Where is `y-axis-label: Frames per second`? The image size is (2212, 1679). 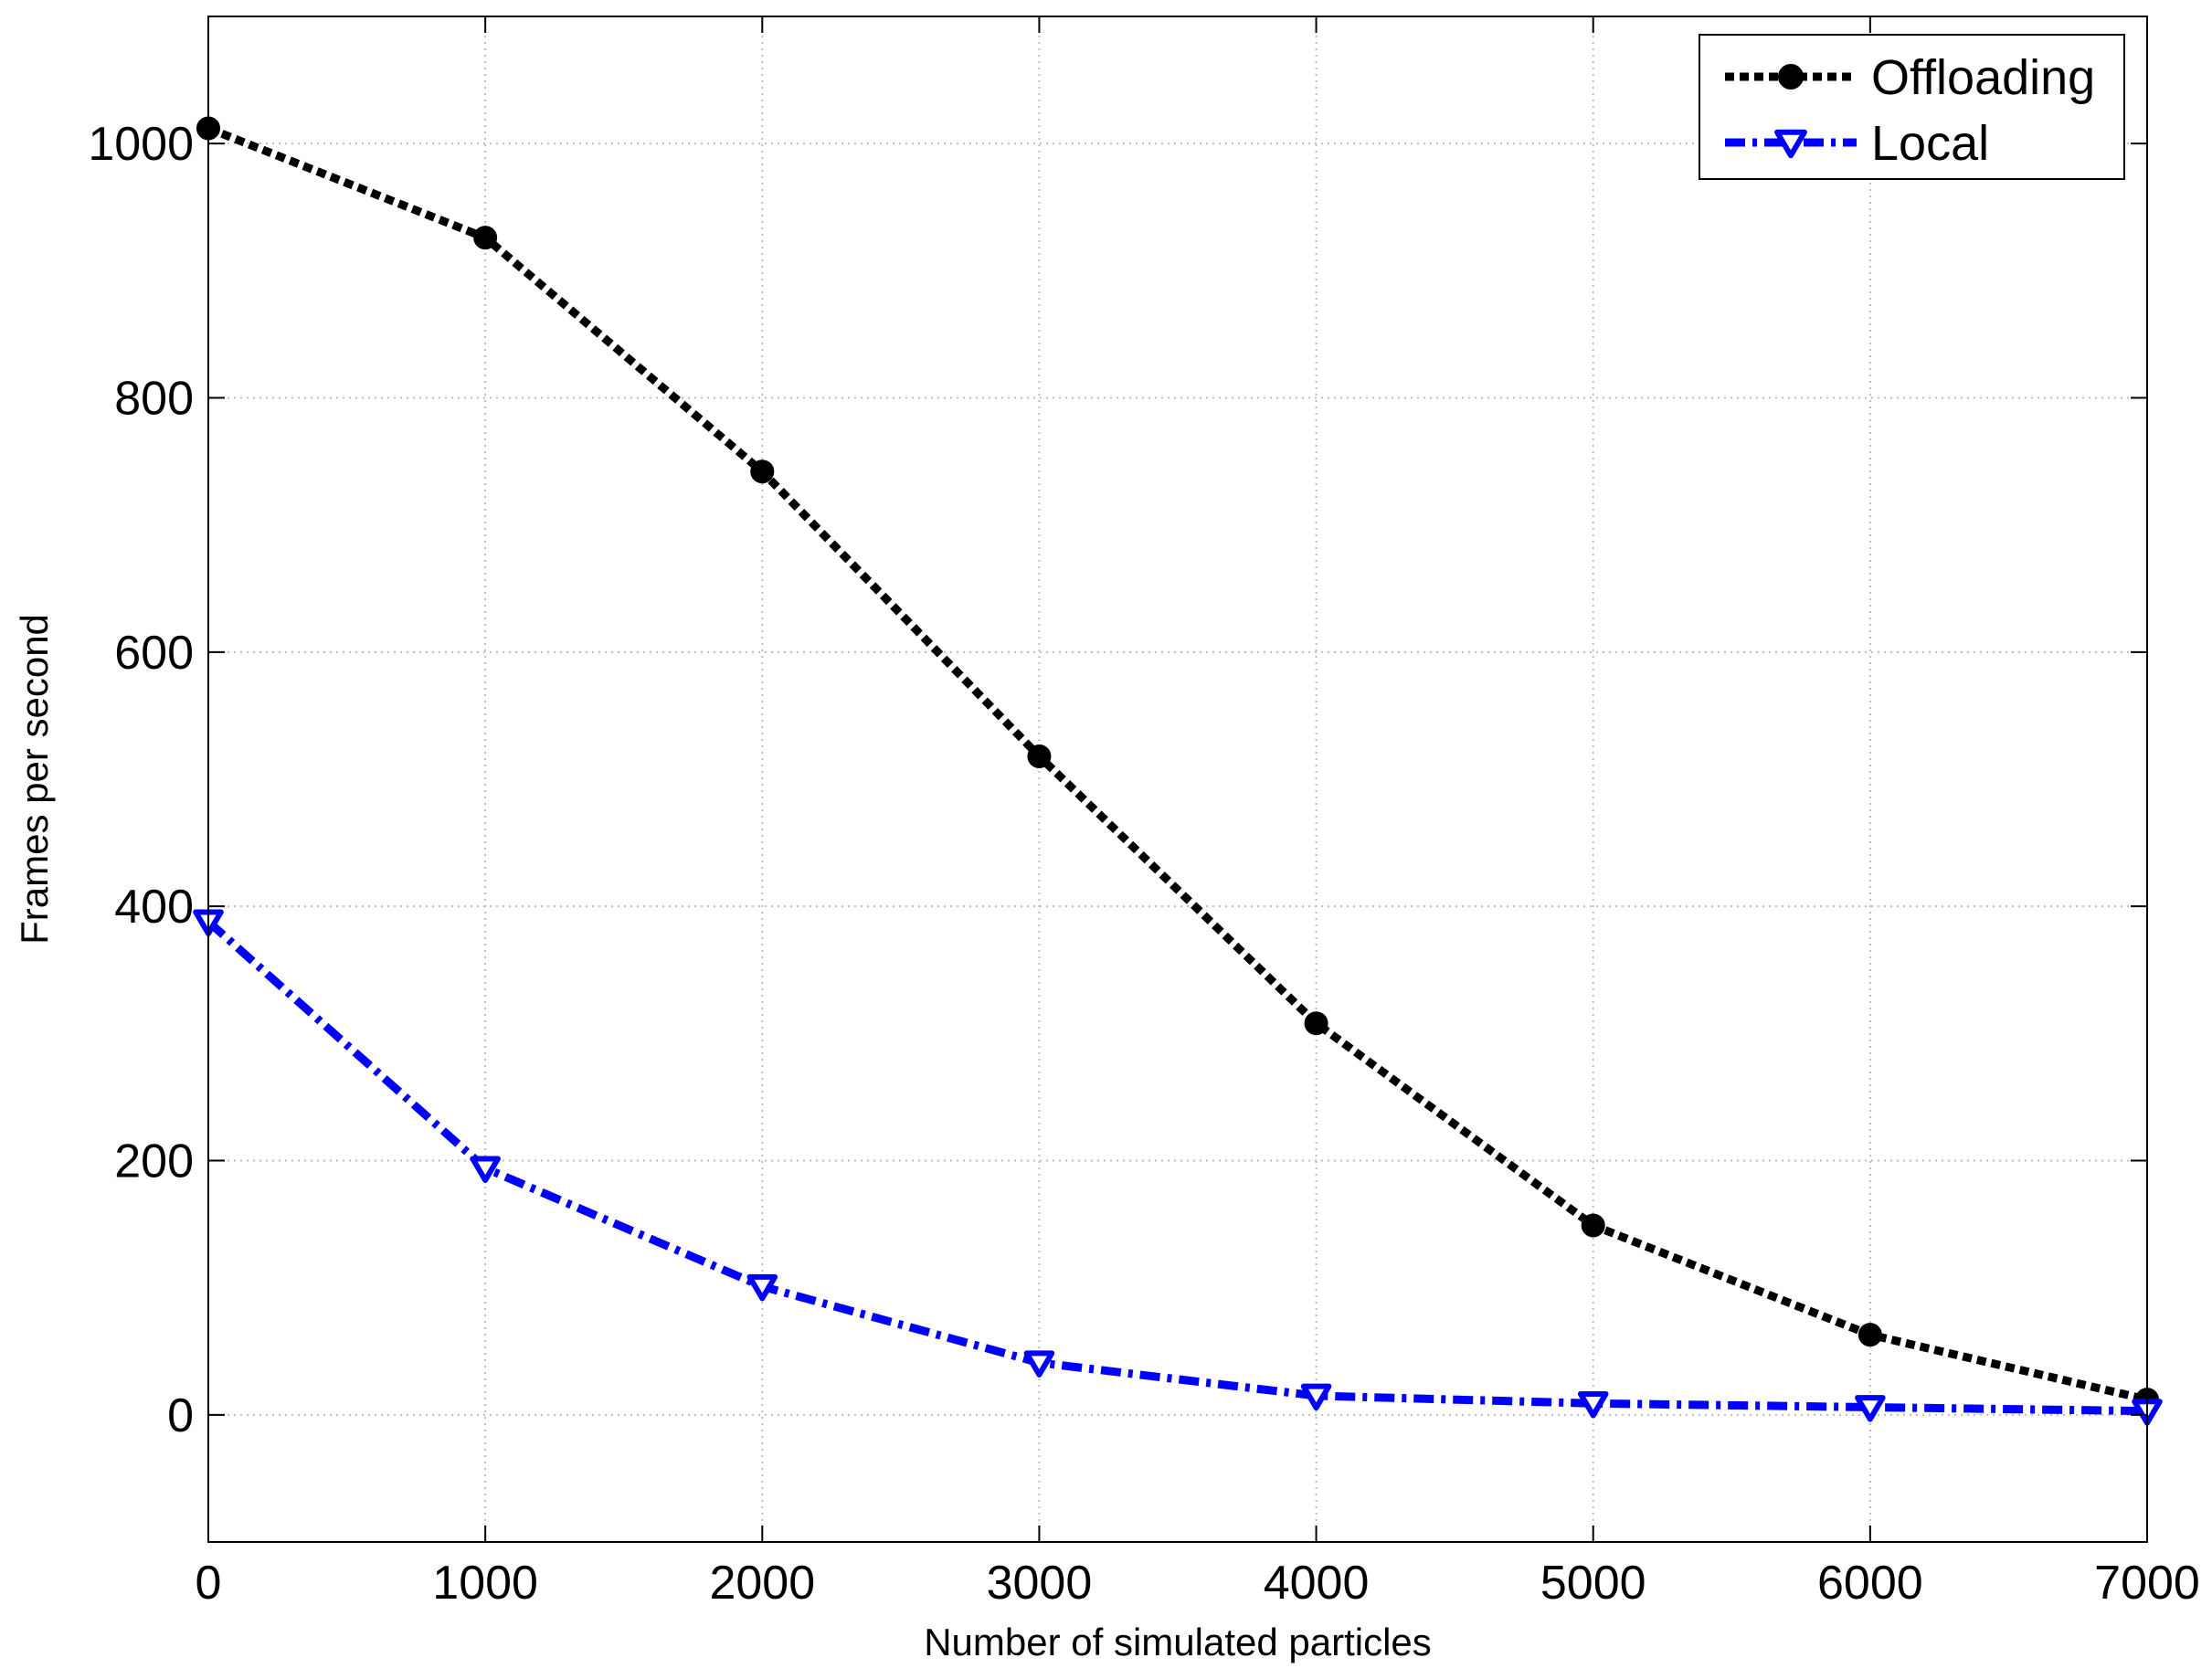 y-axis-label: Frames per second is located at coordinates (34, 779).